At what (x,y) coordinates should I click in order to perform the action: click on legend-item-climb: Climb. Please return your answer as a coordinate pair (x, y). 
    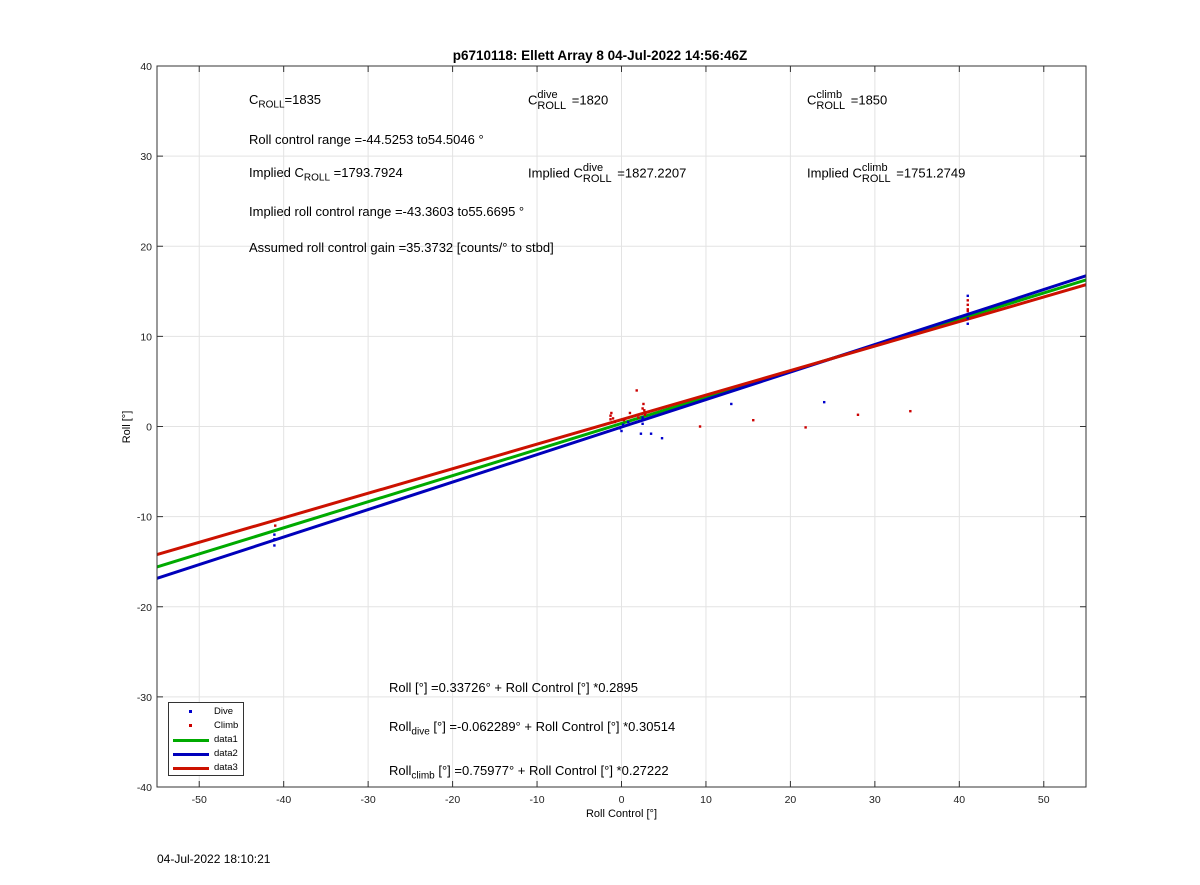
    Looking at the image, I should click on (206, 726).